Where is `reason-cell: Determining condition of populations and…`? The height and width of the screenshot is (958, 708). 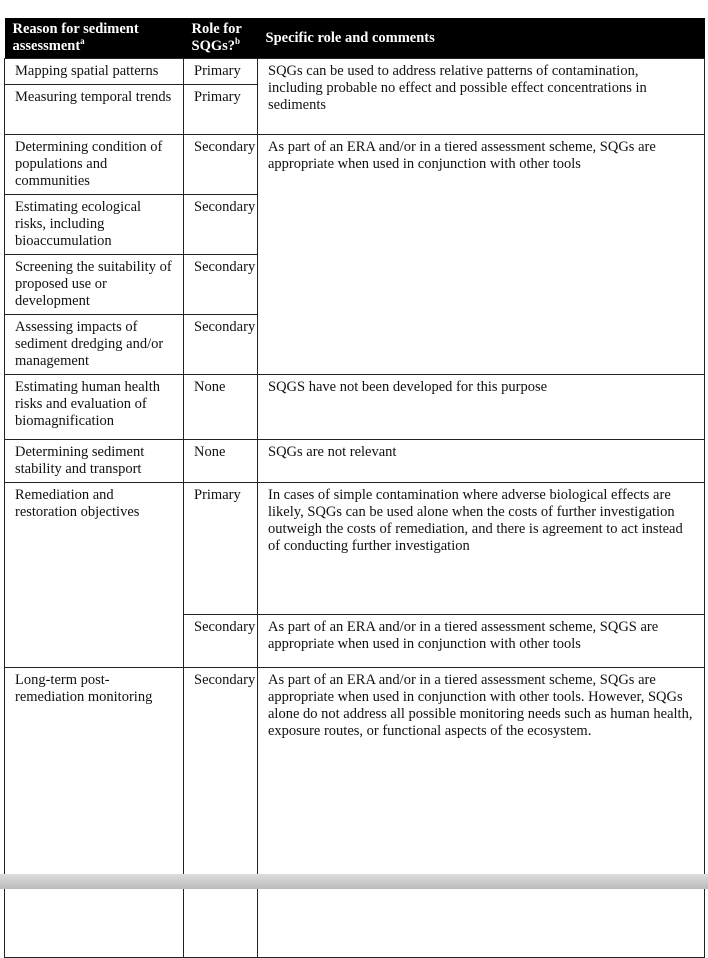
reason-cell: Determining condition of populations and… is located at coordinates (94, 164).